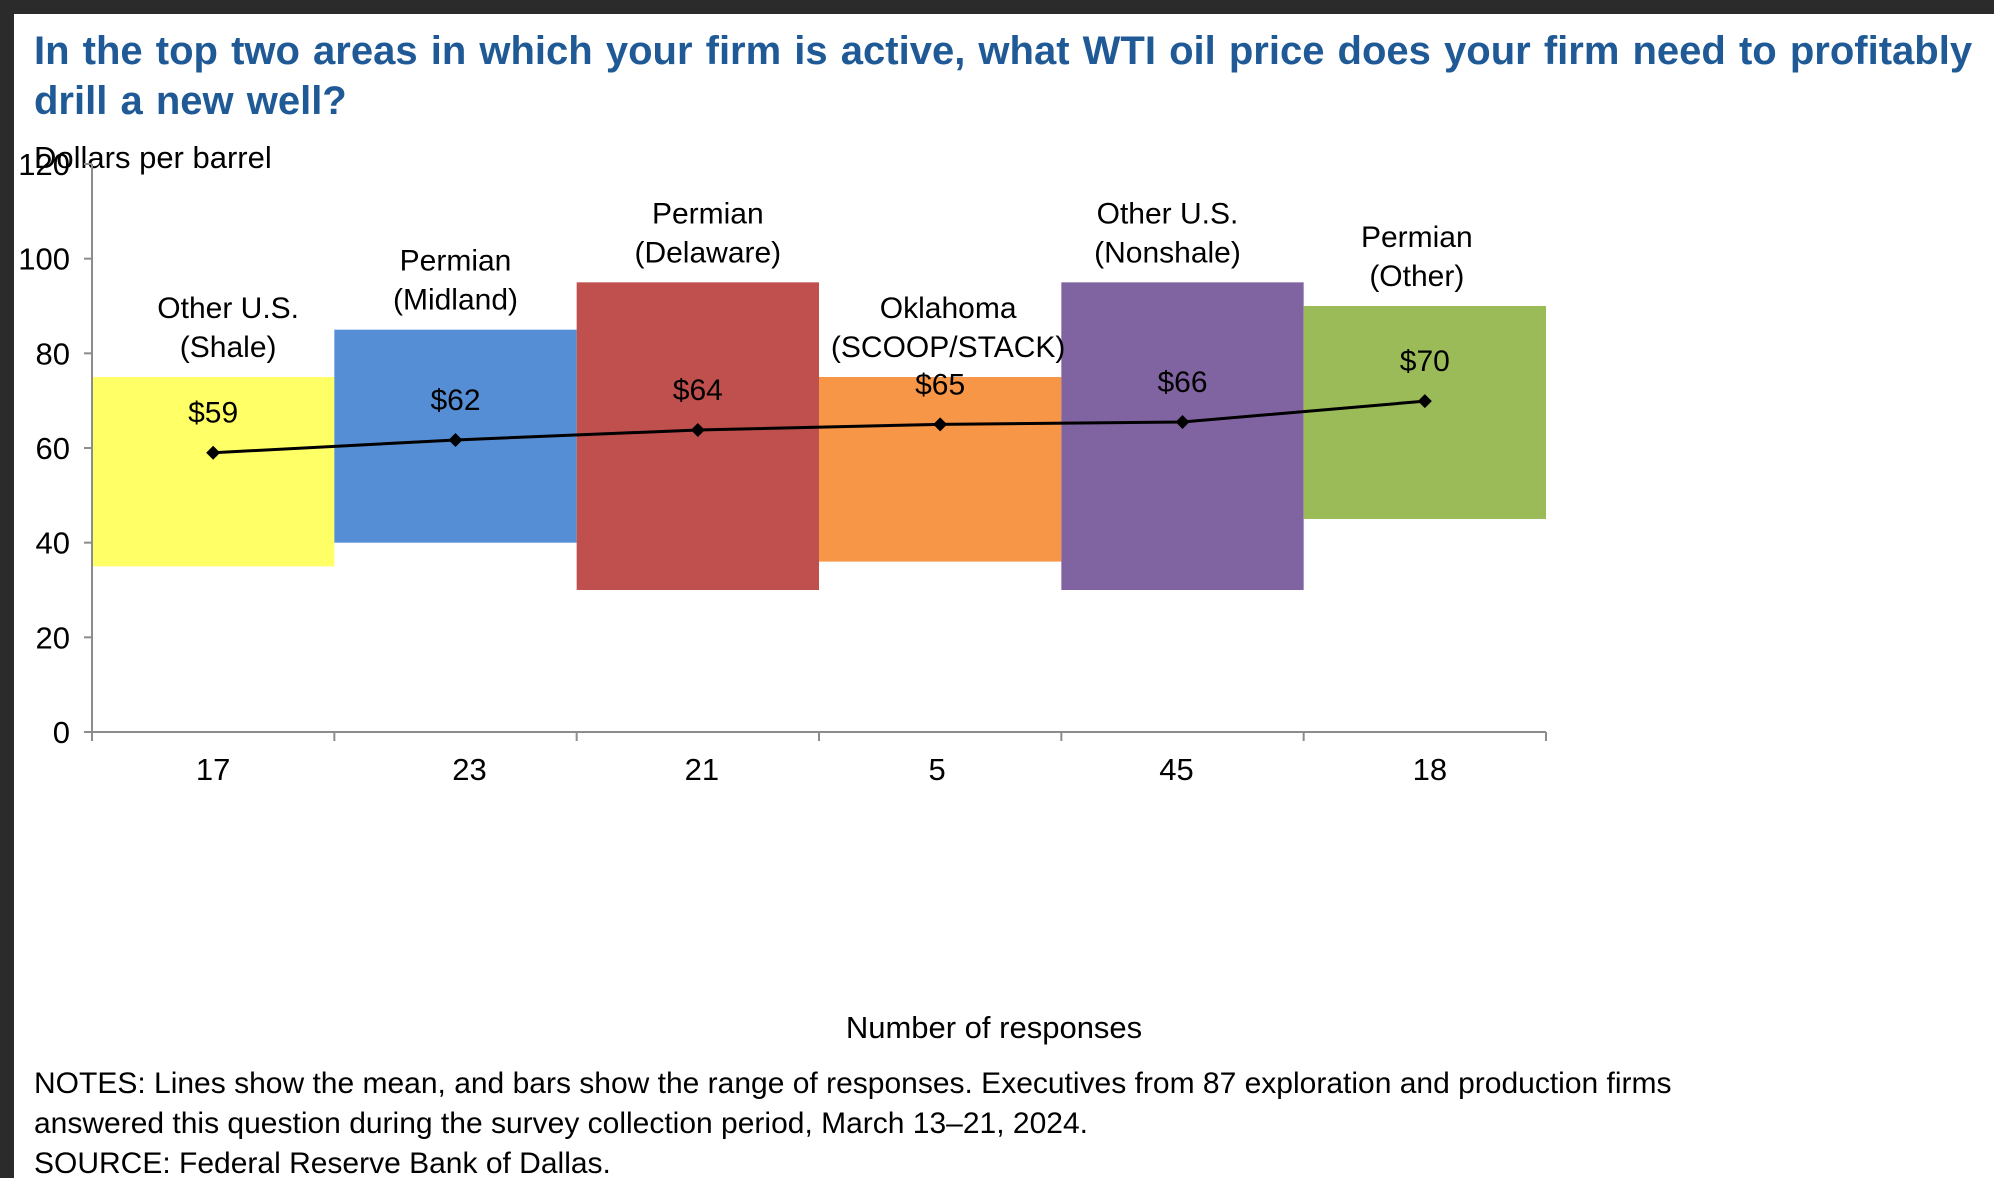 Image resolution: width=1994 pixels, height=1178 pixels. I want to click on category-label: (Delaware), so click(707, 252).